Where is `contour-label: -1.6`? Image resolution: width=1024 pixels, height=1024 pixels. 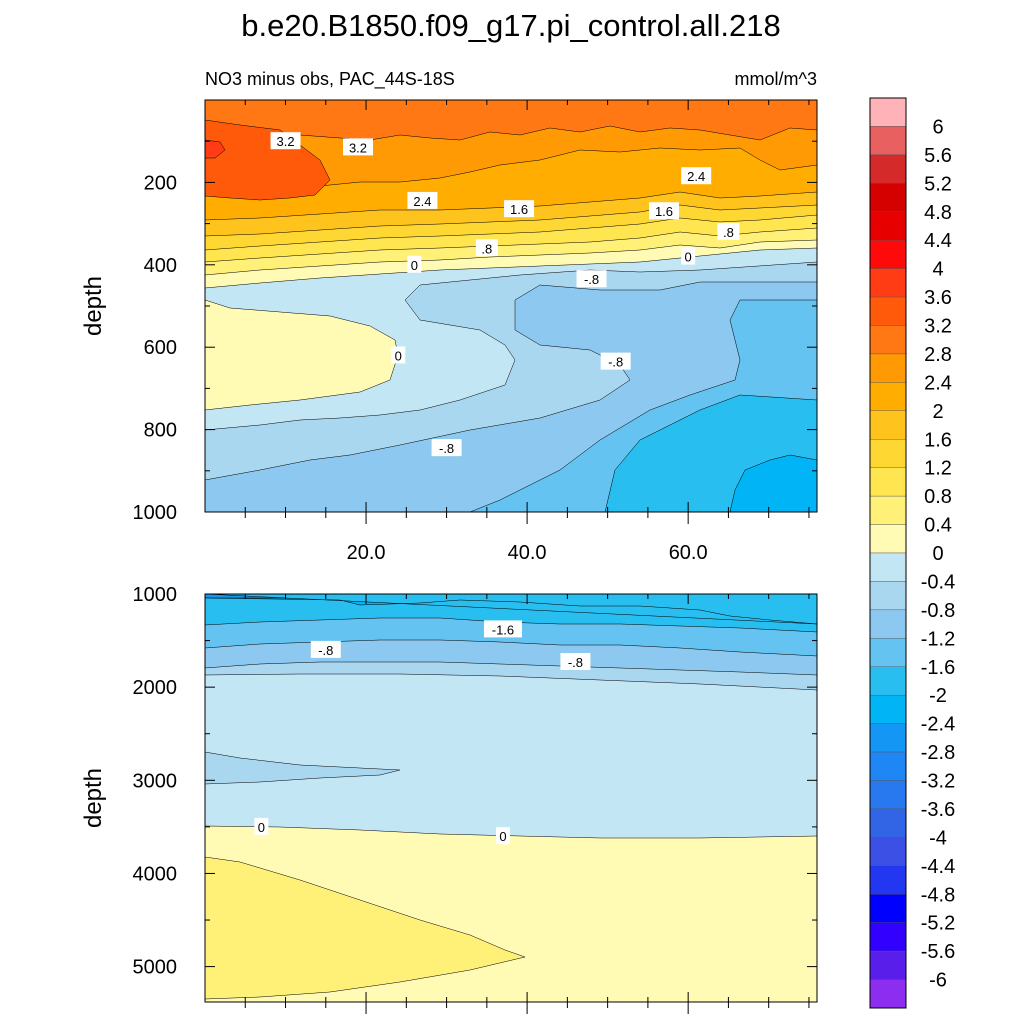
contour-label: -1.6 is located at coordinates (503, 629).